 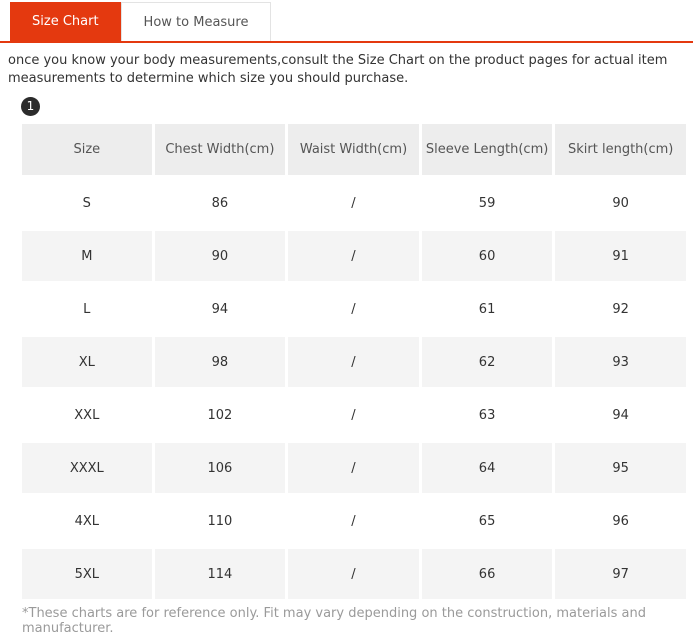 What do you see at coordinates (220, 468) in the screenshot?
I see `table-cell: 106` at bounding box center [220, 468].